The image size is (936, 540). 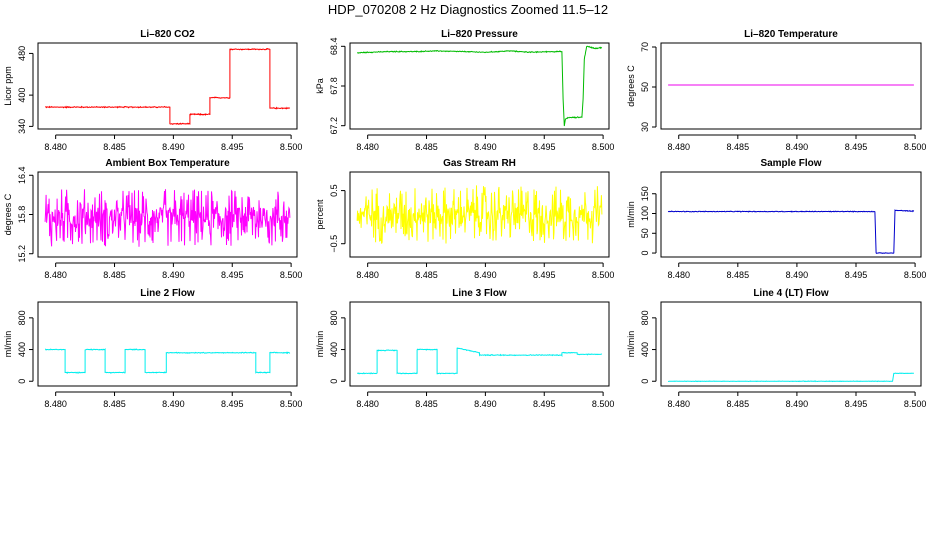 I want to click on y-tick-label: 480, so click(x=22, y=53).